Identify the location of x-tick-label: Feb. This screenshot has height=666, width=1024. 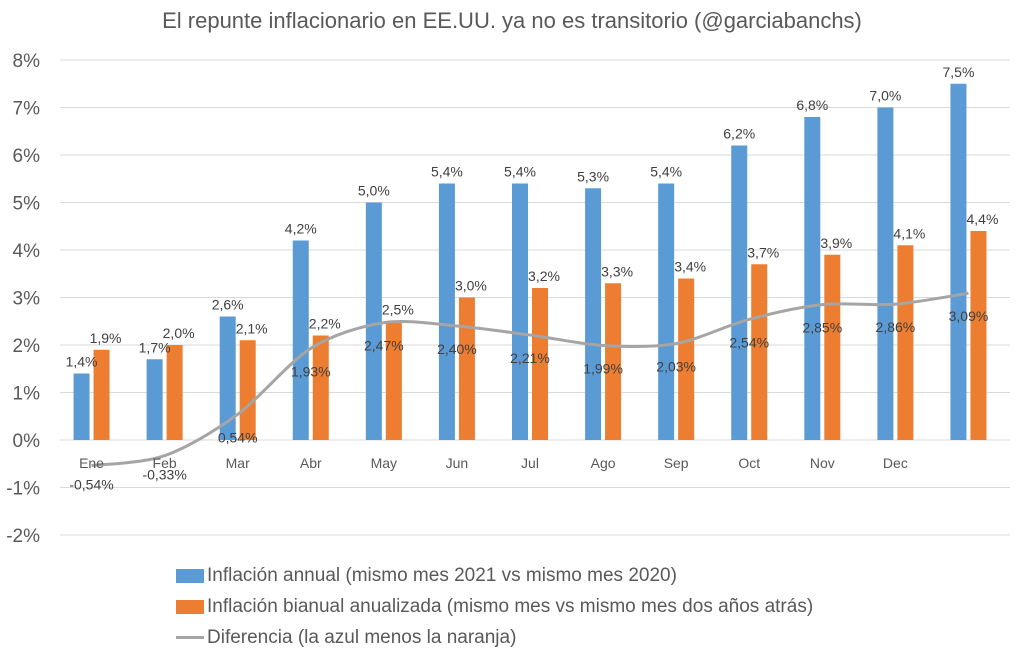
(165, 463).